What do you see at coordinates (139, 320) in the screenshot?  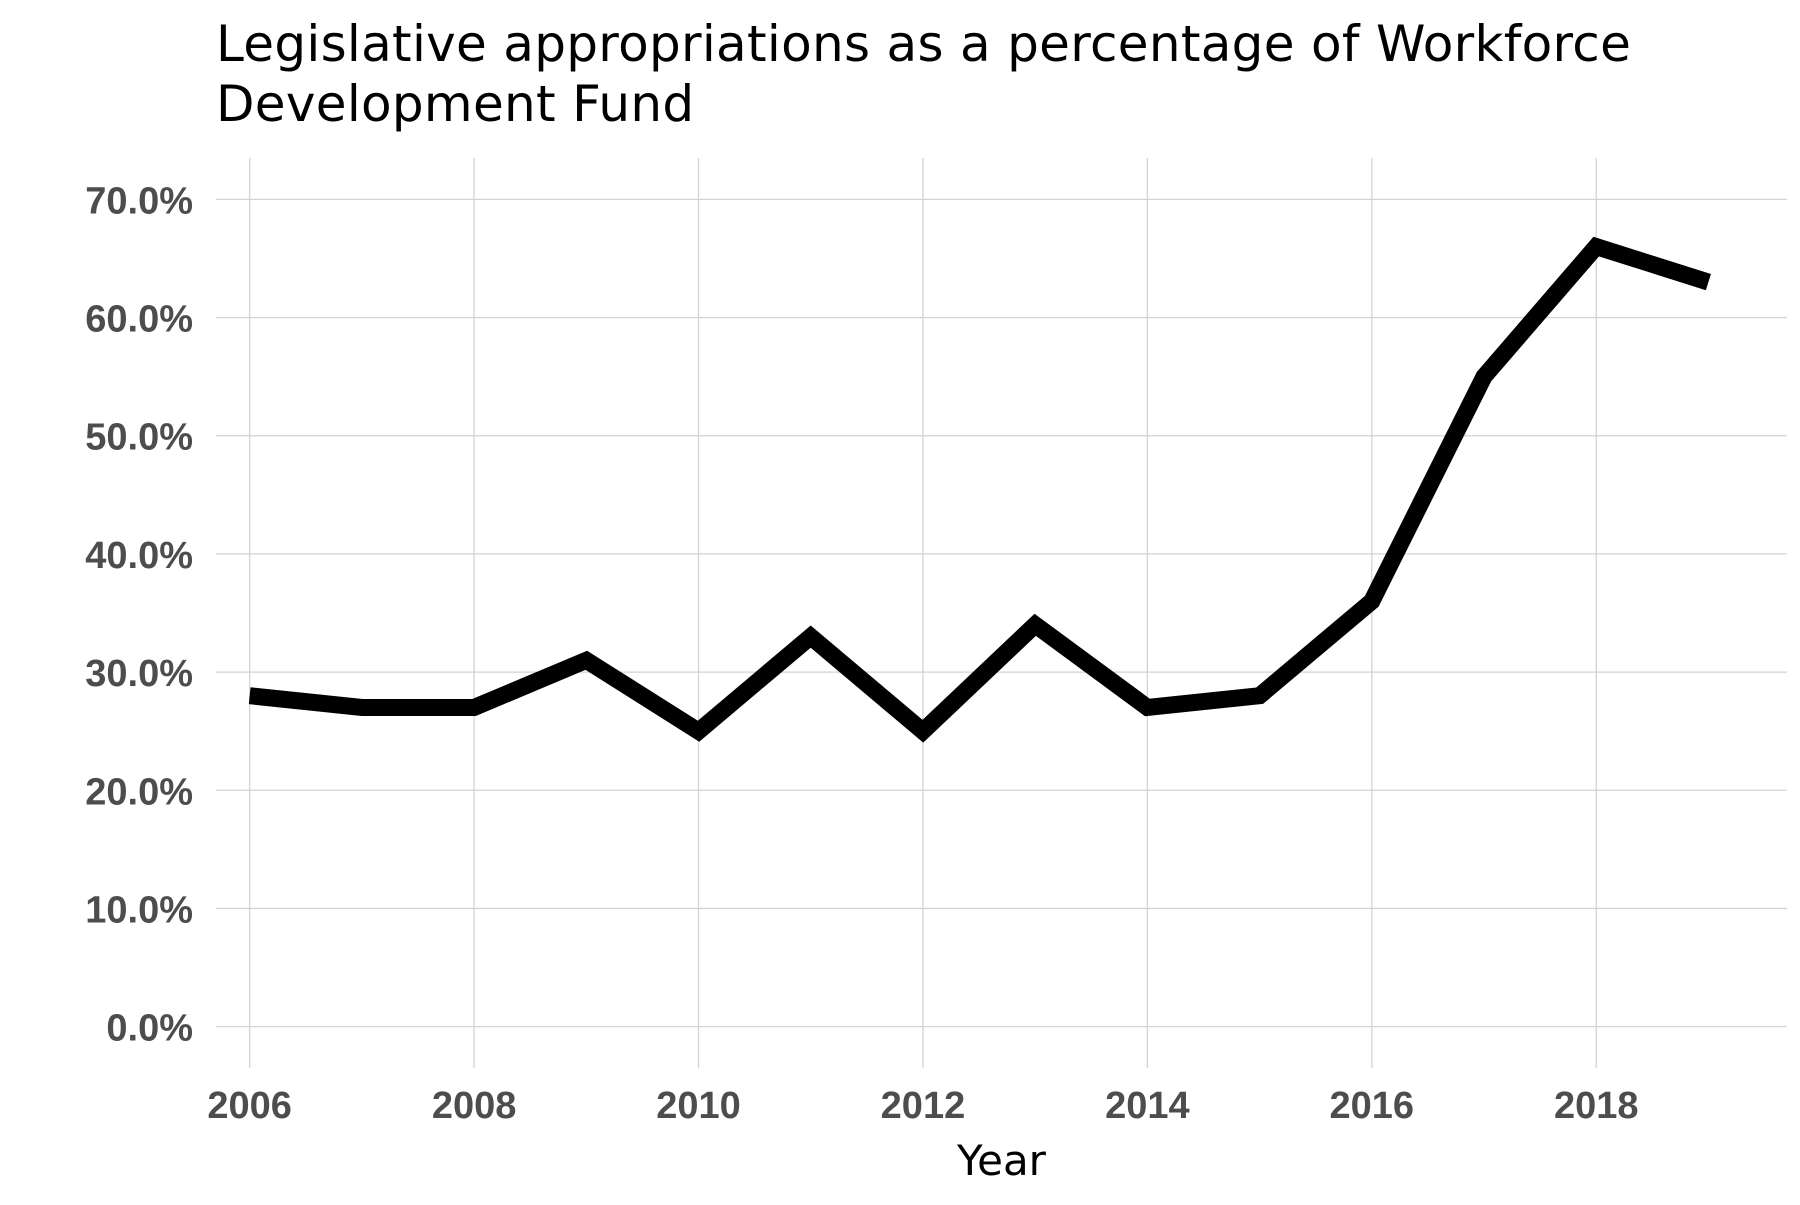 I see `y-tick-label: 60.0%` at bounding box center [139, 320].